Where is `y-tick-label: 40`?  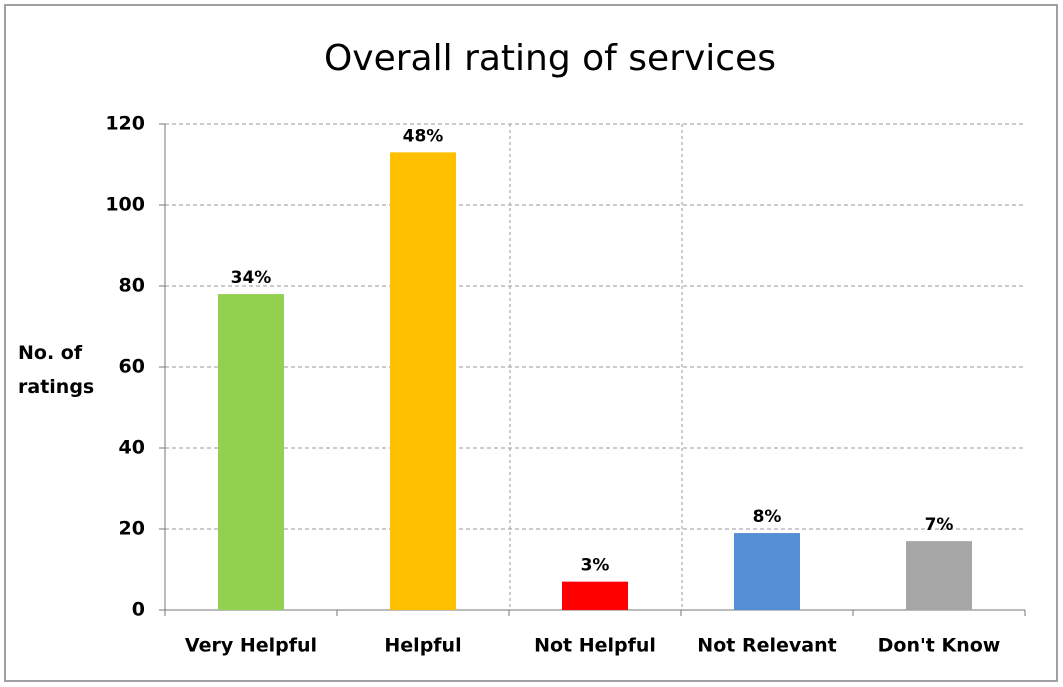
y-tick-label: 40 is located at coordinates (132, 448).